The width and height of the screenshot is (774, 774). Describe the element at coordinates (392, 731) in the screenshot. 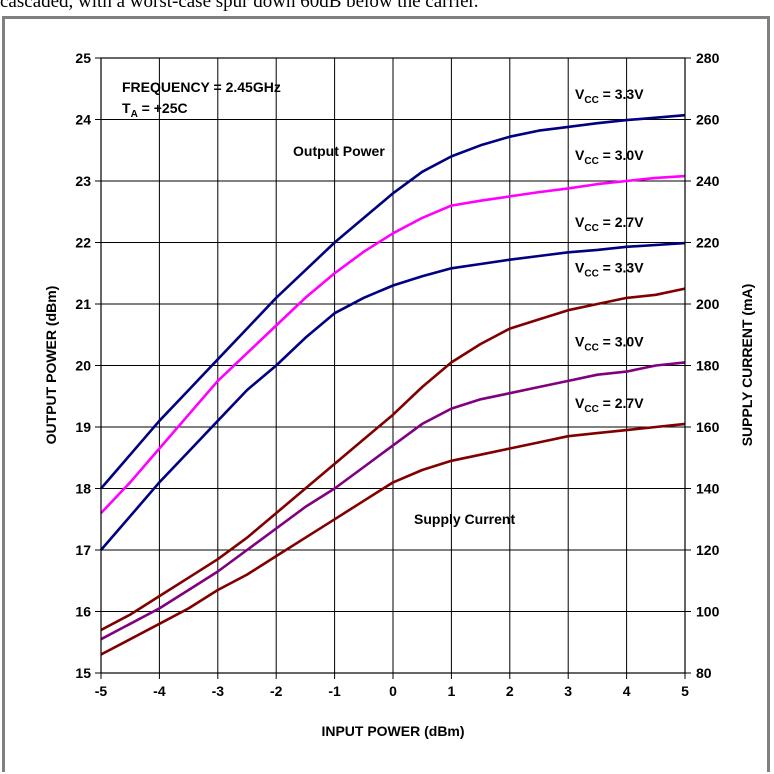

I see `x-axis-label: INPUT POWER (dBm)` at that location.